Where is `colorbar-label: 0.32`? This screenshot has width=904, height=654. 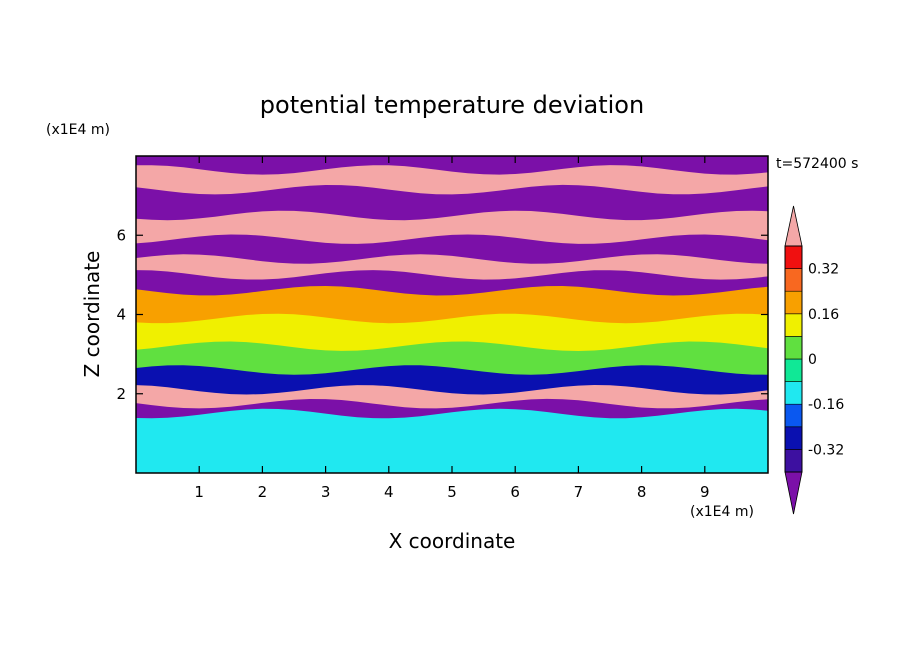
colorbar-label: 0.32 is located at coordinates (823, 270).